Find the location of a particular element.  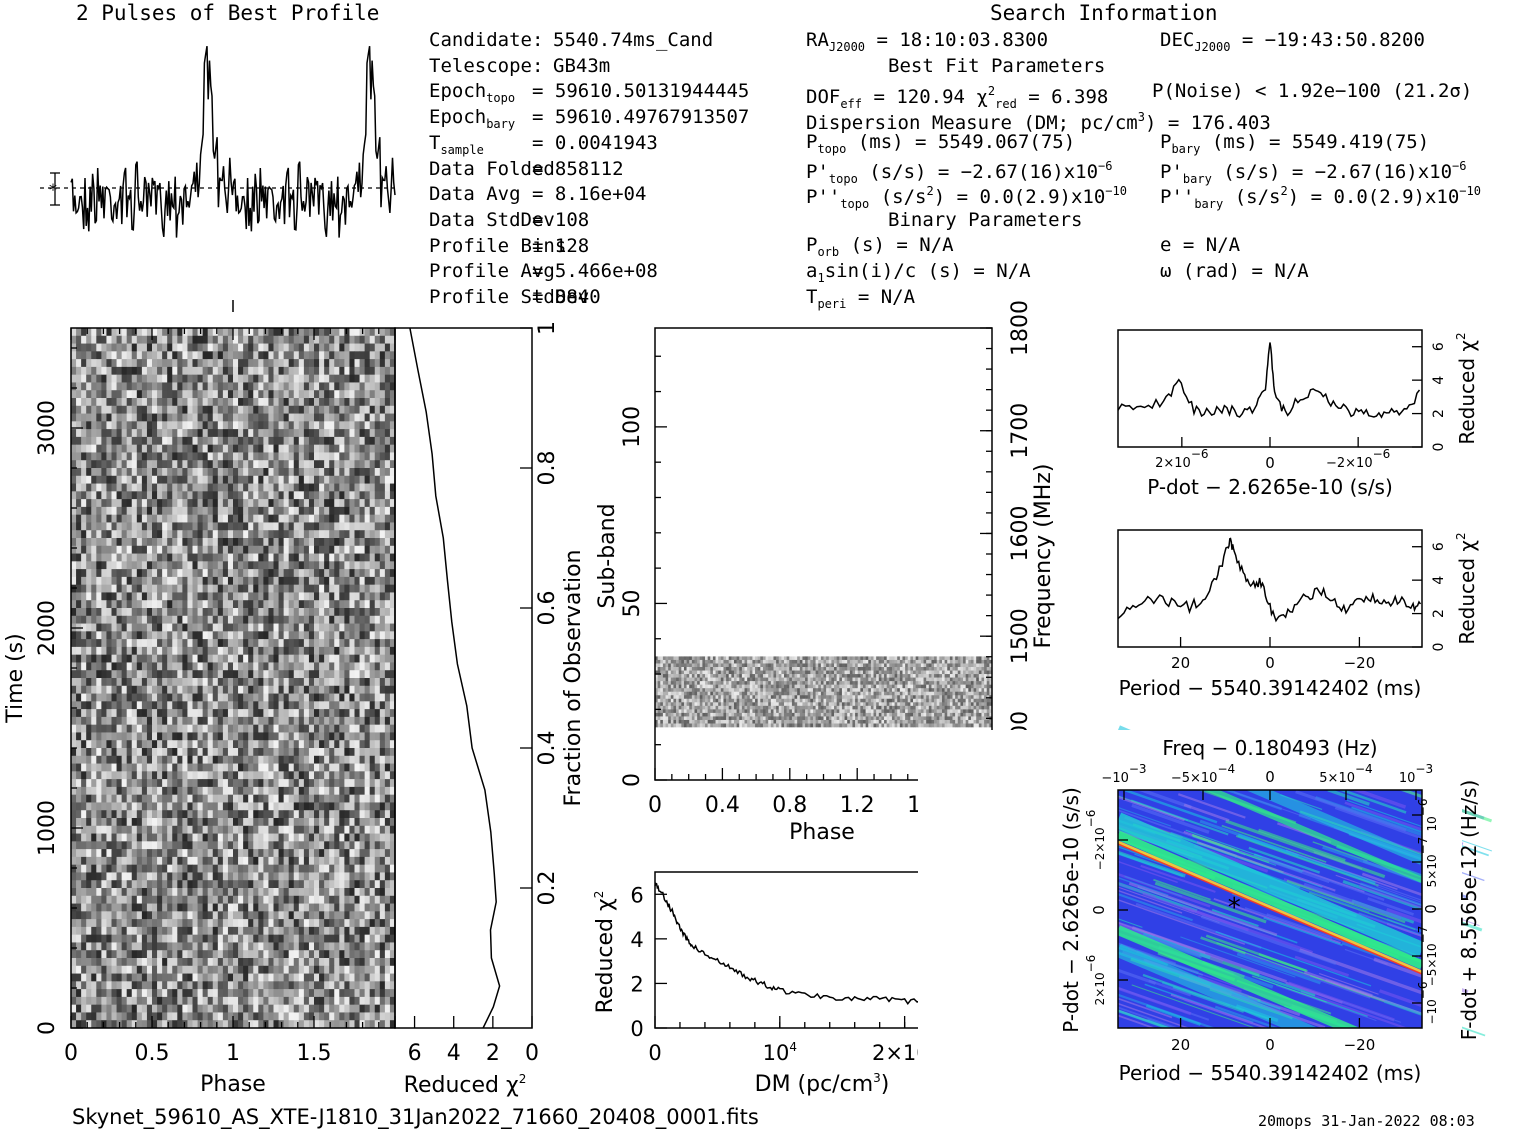

pdtopo-label: P' is located at coordinates (817, 172).